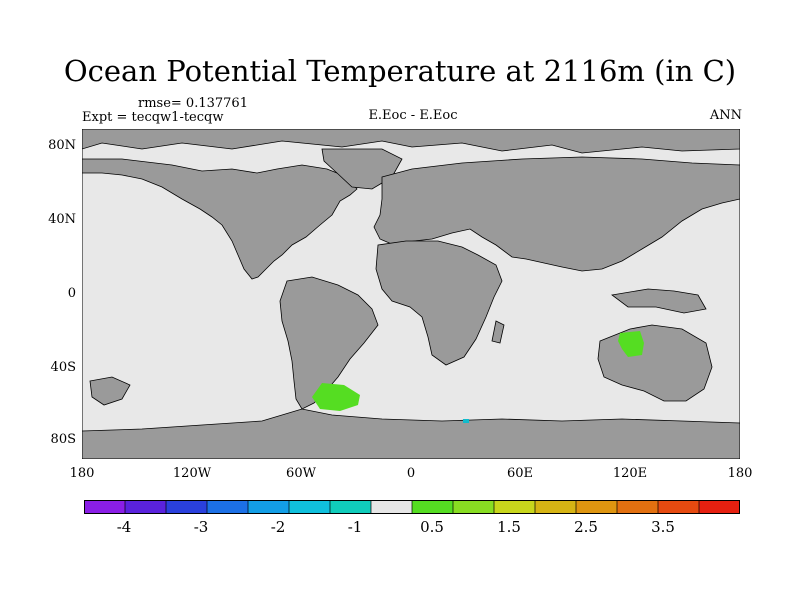 This screenshot has width=800, height=600. I want to click on lon-tick-label: 60E, so click(520, 473).